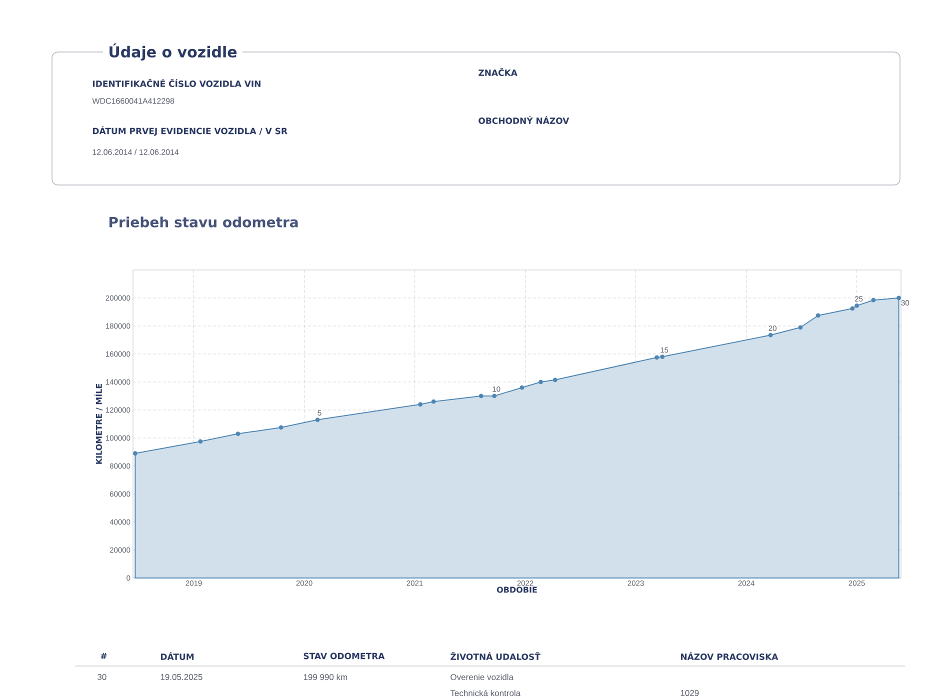 Image resolution: width=930 pixels, height=700 pixels. What do you see at coordinates (133, 101) in the screenshot?
I see `text: WDC1660041A412298` at bounding box center [133, 101].